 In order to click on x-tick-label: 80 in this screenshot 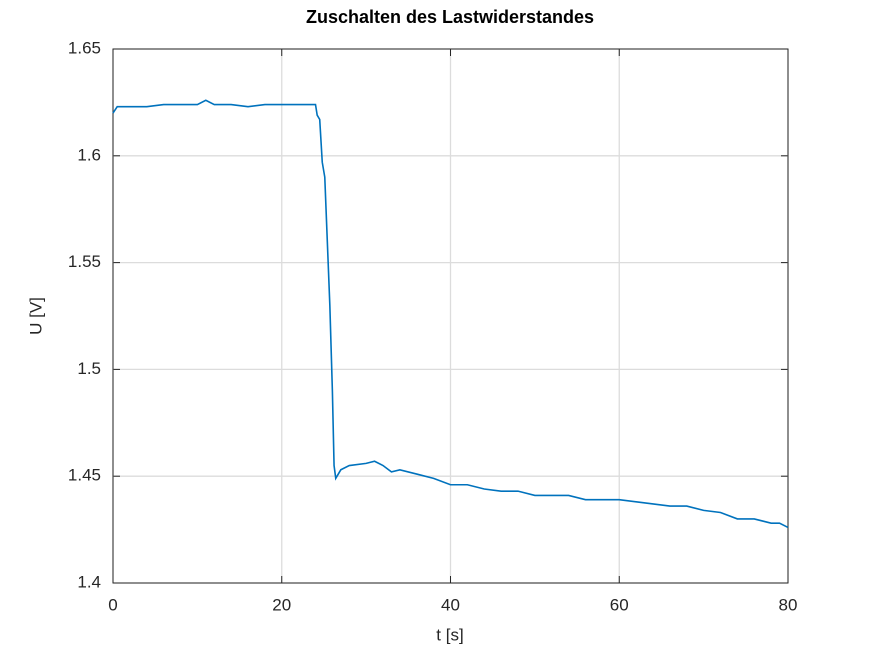, I will do `click(788, 604)`.